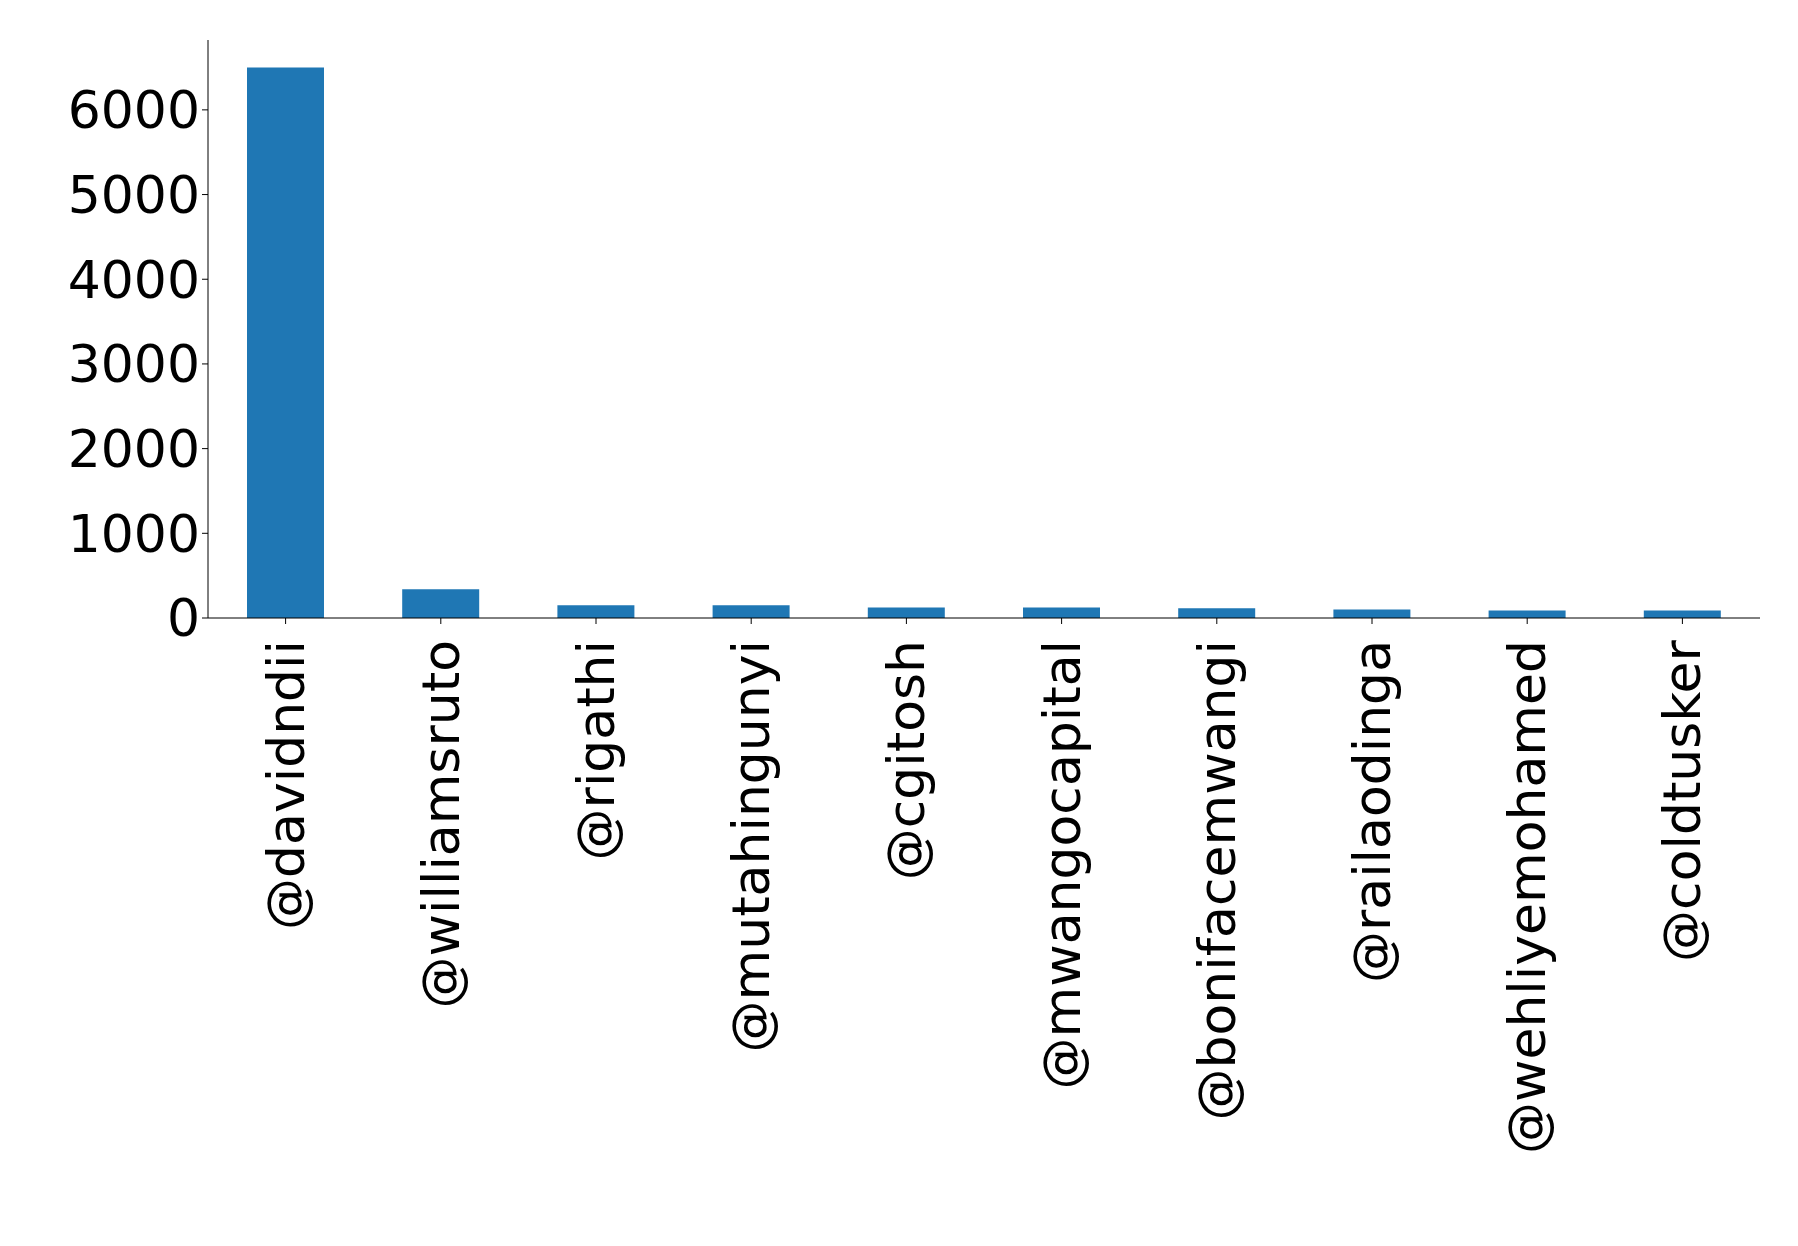  What do you see at coordinates (440, 824) in the screenshot?
I see `x-tick-label: @williamsruto` at bounding box center [440, 824].